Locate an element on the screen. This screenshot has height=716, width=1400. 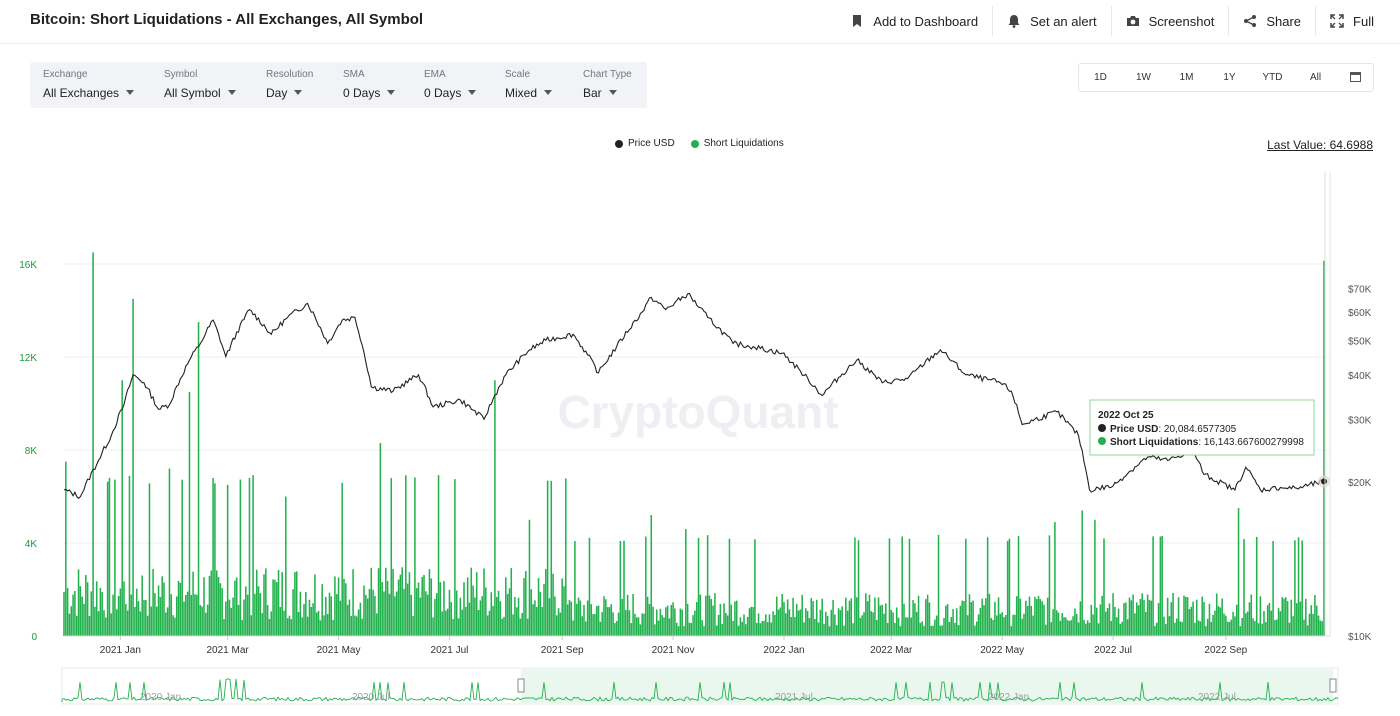
share-button: Share is located at coordinates (1271, 21).